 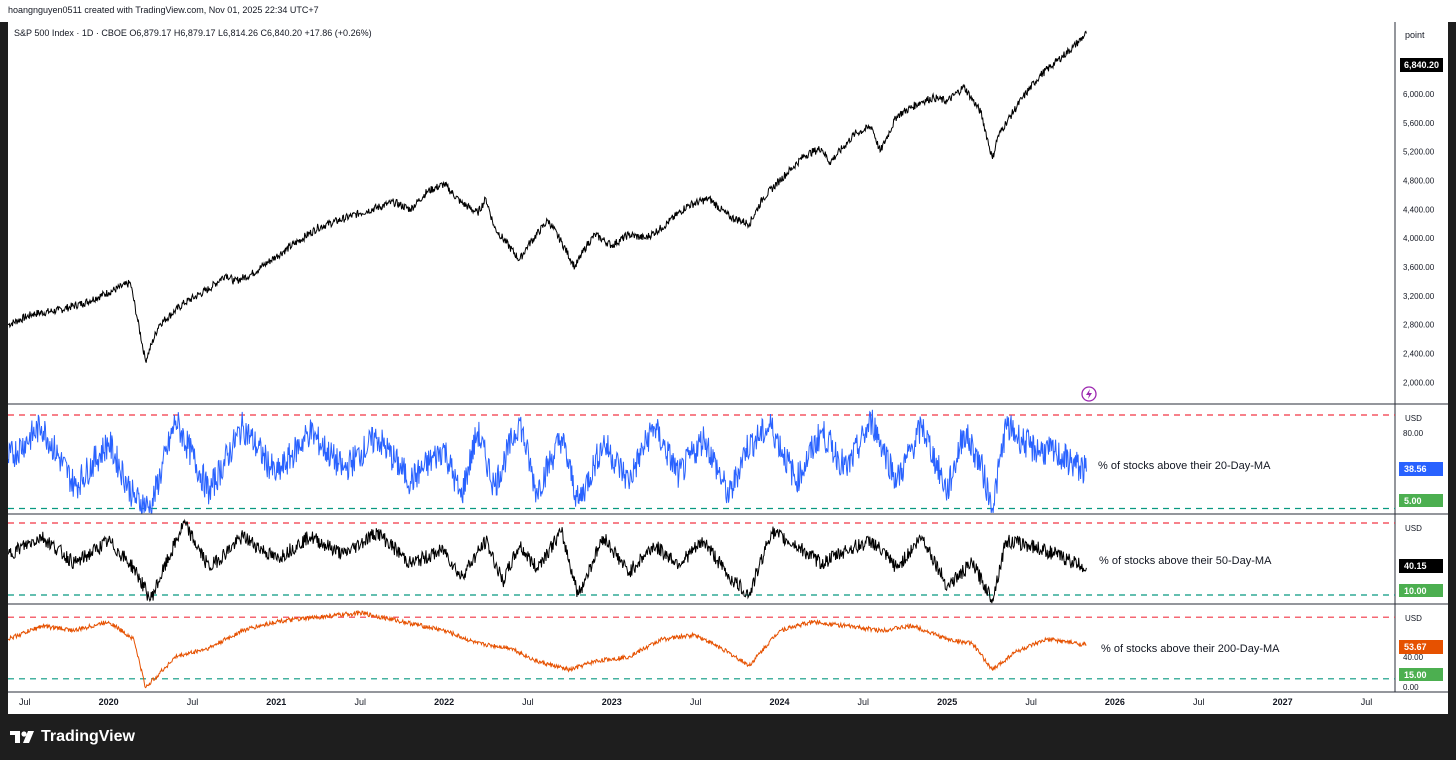 I want to click on price-axis-tick: 4,400.00, so click(x=1419, y=209).